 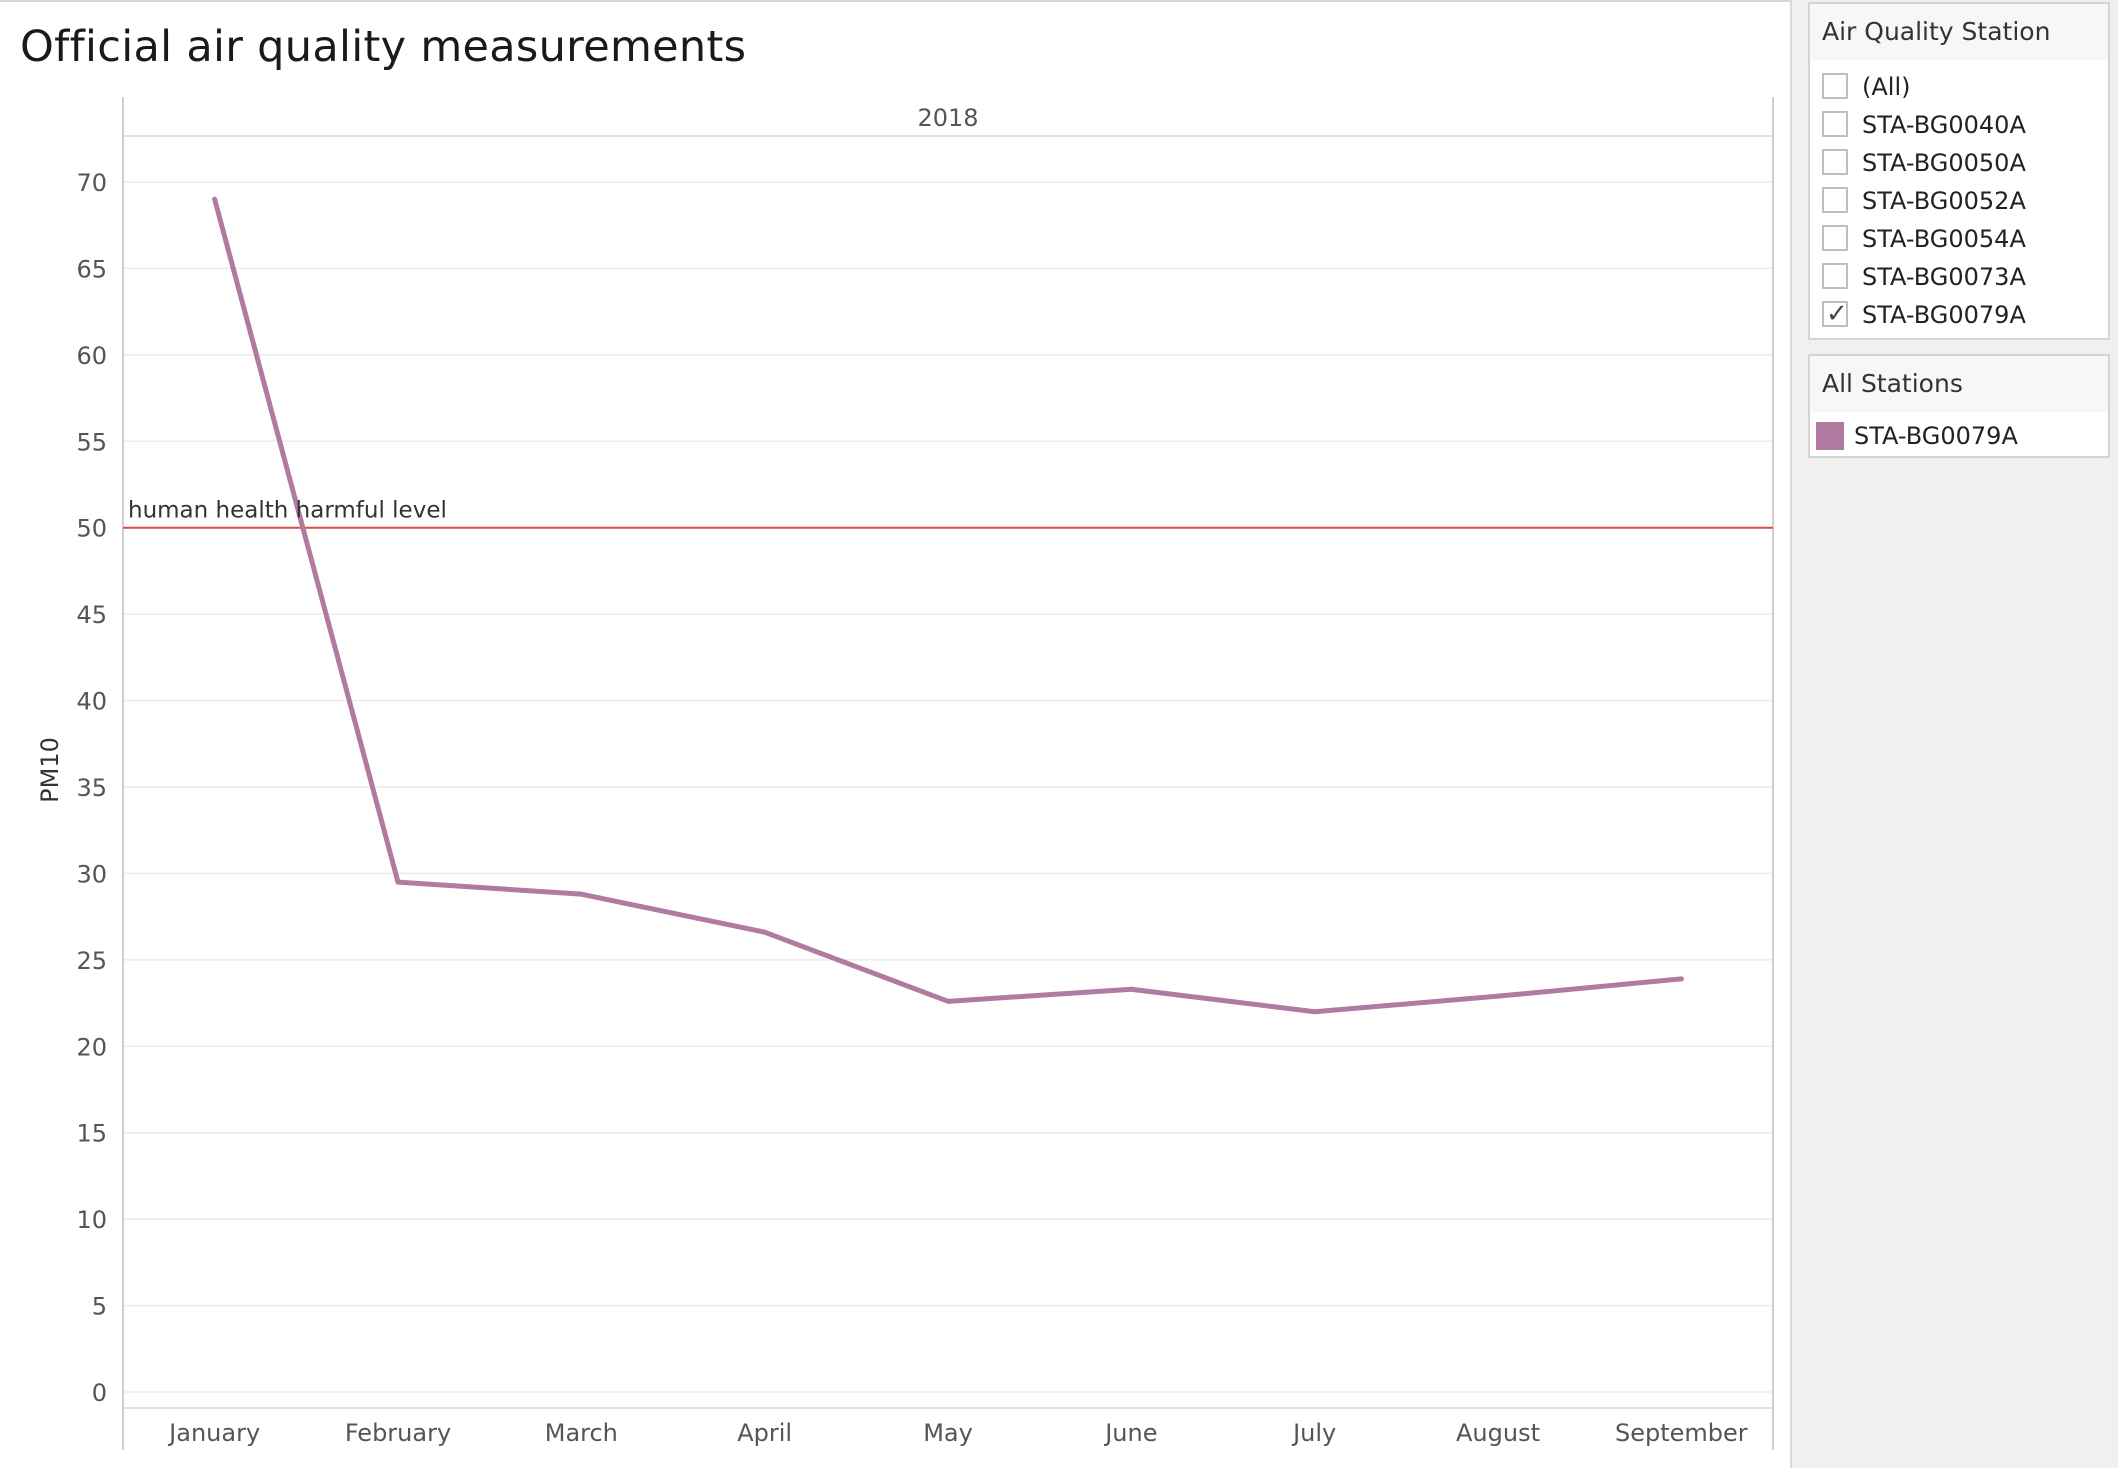 What do you see at coordinates (91, 1134) in the screenshot?
I see `y-tick-label: 15` at bounding box center [91, 1134].